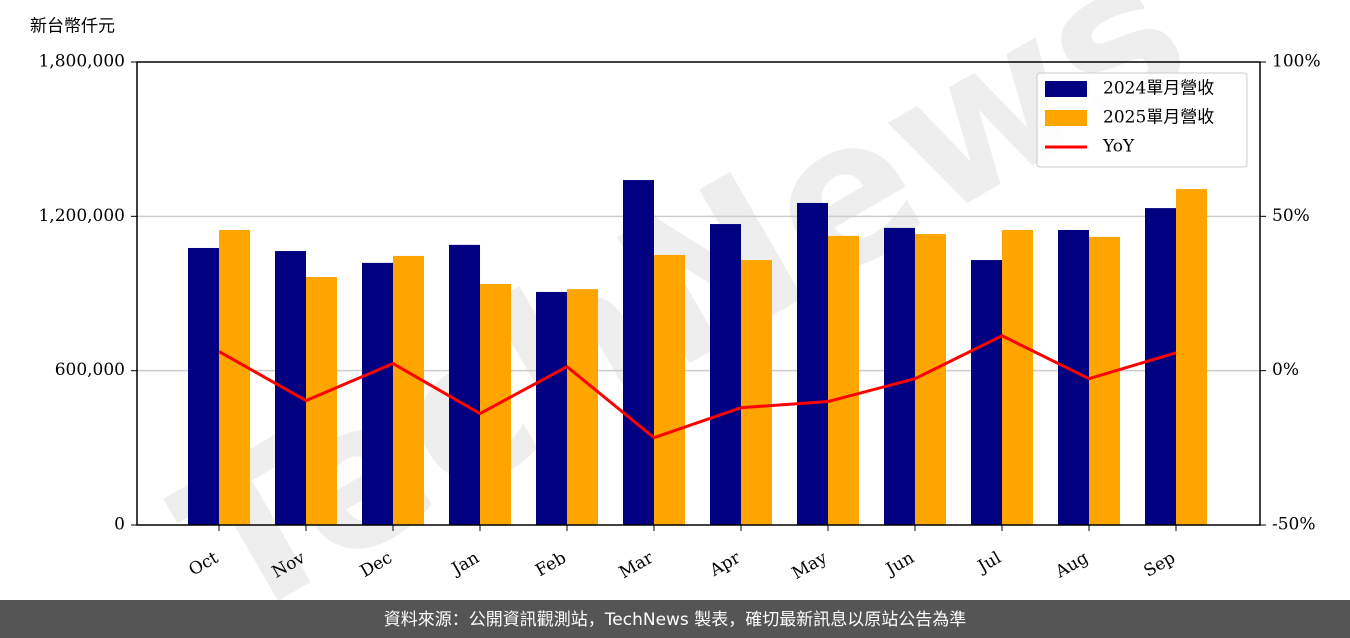 The width and height of the screenshot is (1350, 638). I want to click on footer-bar, so click(675, 619).